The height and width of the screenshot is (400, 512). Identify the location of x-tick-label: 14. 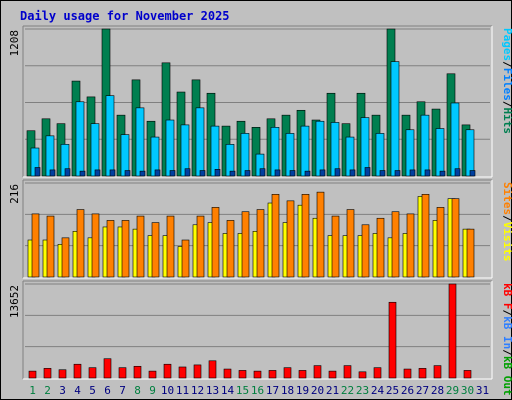
(228, 390).